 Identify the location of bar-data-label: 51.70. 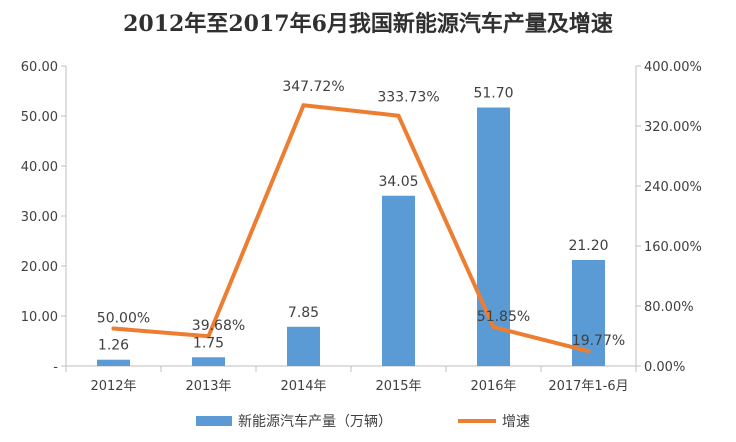
(493, 94).